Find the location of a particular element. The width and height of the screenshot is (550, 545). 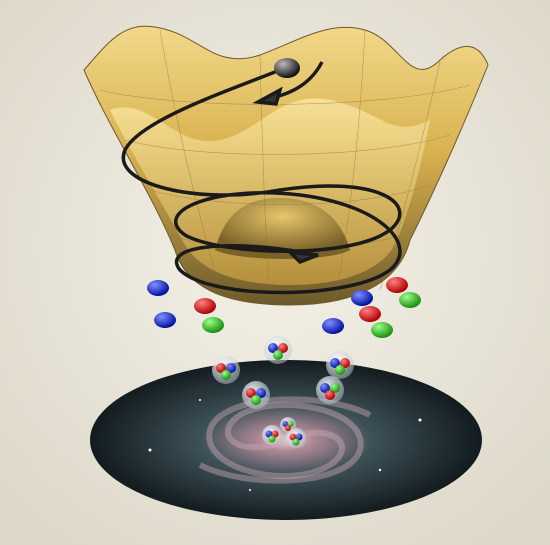

quarks is located at coordinates (284, 307).